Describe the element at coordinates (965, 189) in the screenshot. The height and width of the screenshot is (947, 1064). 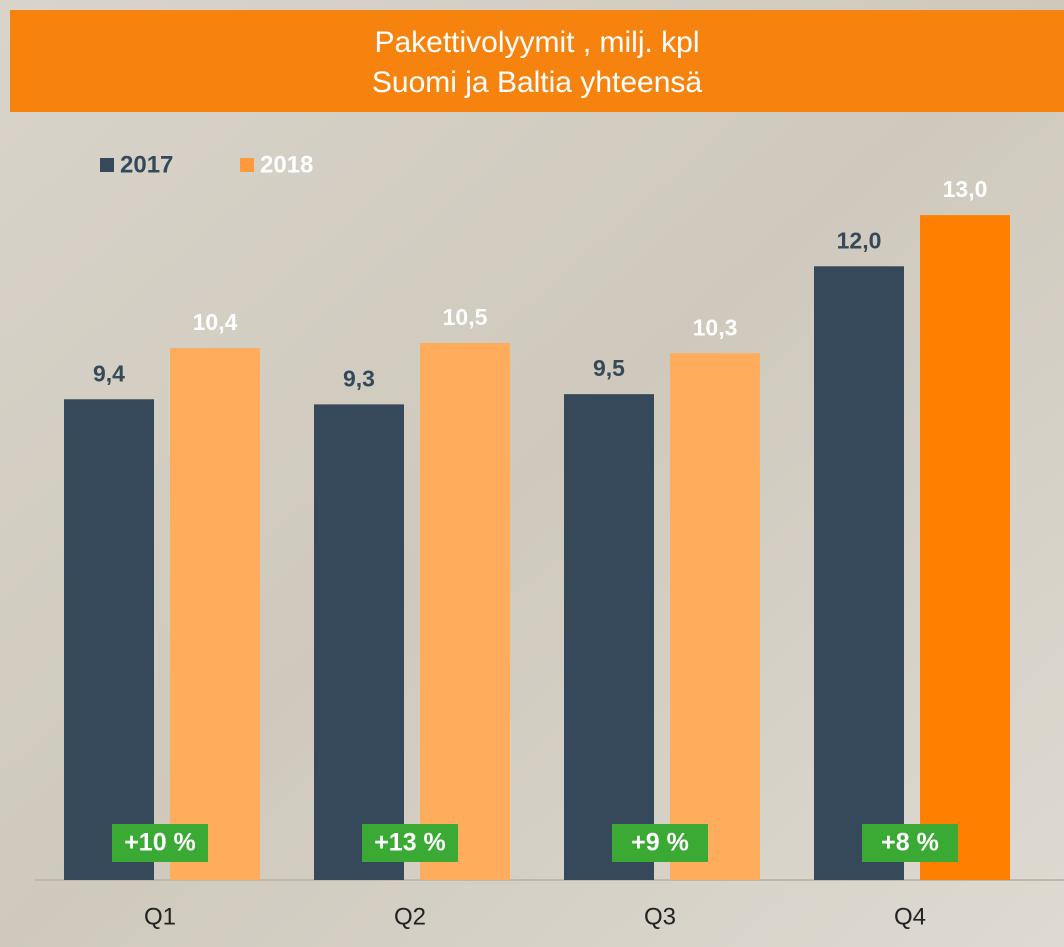
I see `value-label: 13,0` at that location.